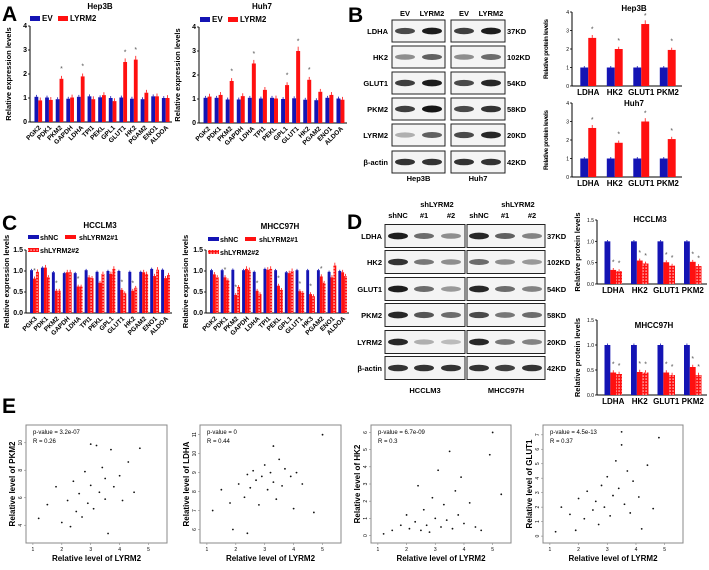 The image size is (709, 570). Describe the element at coordinates (640, 290) in the screenshot. I see `x-tick-label: HK2` at that location.